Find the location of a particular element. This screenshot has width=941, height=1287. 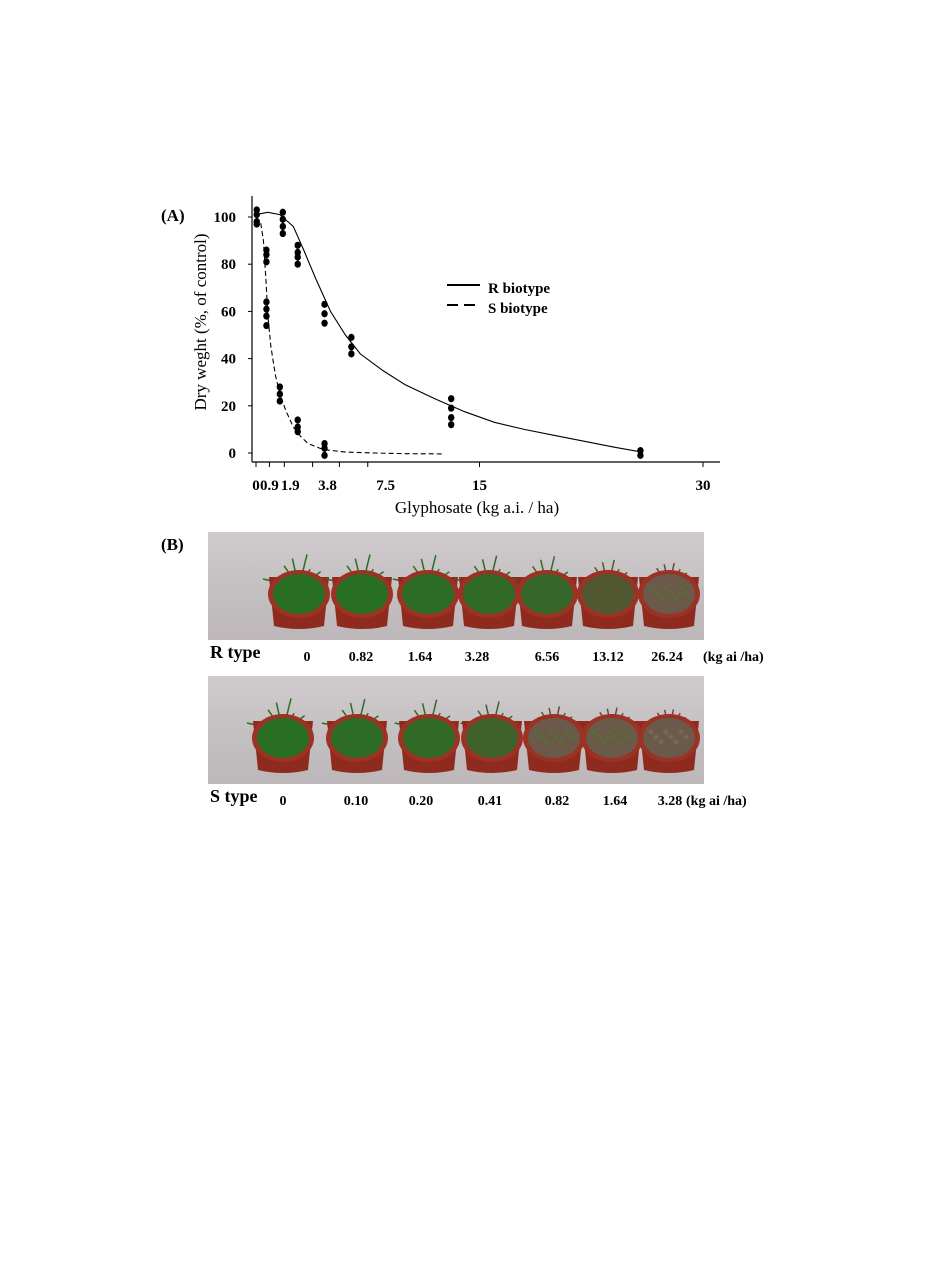

x-tick-label: 7.5 is located at coordinates (385, 486).